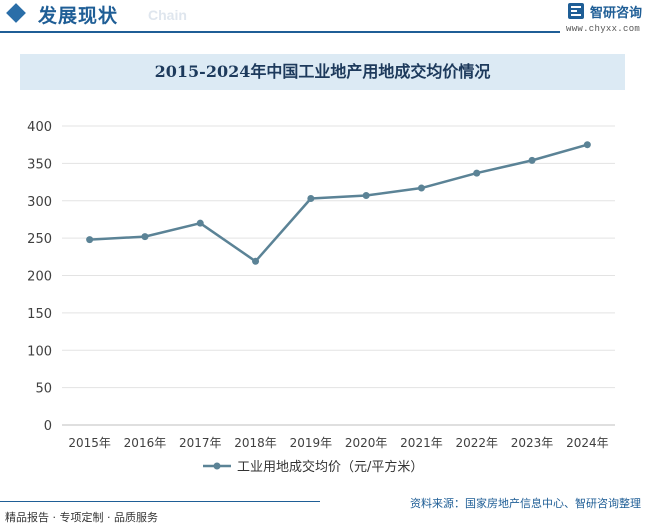  I want to click on y-tick-label: 200, so click(39, 277).